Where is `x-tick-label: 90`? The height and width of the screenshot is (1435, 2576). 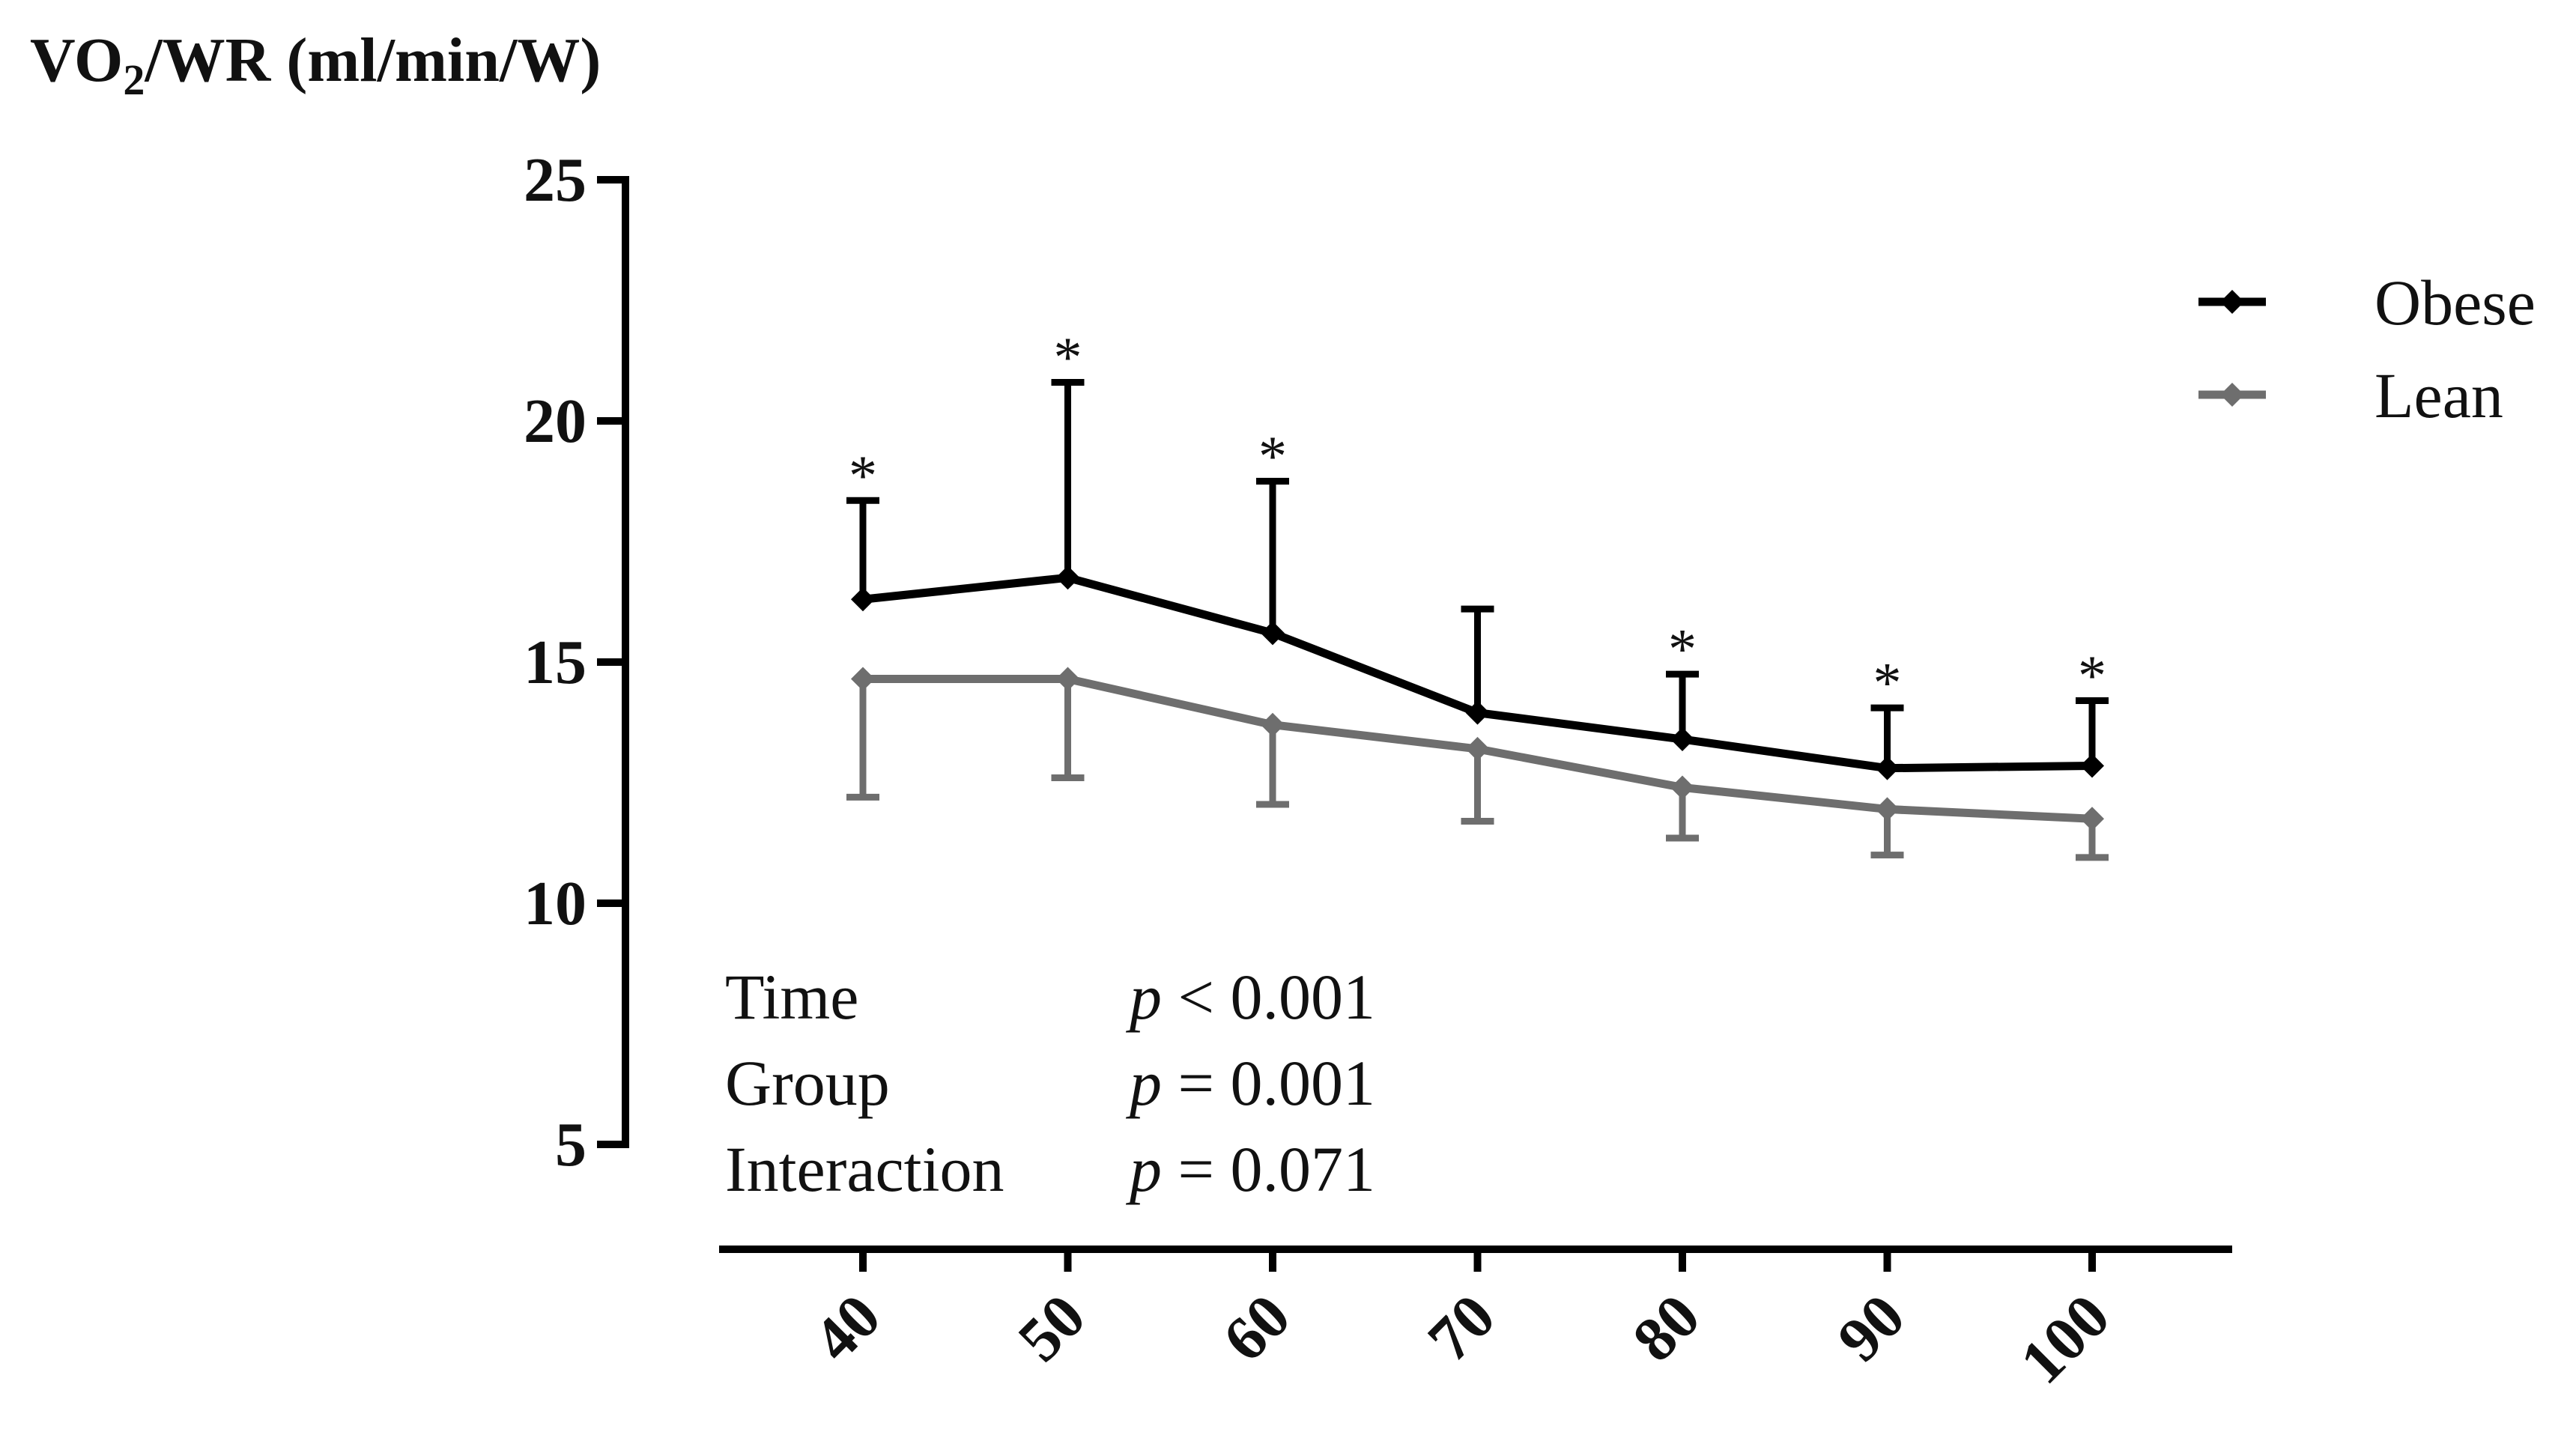 x-tick-label: 90 is located at coordinates (1872, 1328).